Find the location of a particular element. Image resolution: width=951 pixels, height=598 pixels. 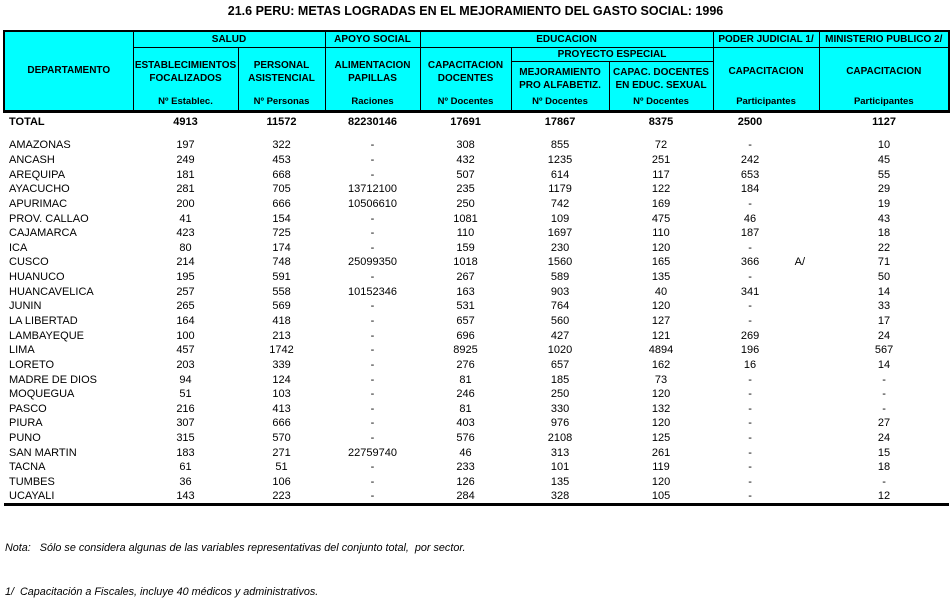

cell: 4913 is located at coordinates (185, 120).